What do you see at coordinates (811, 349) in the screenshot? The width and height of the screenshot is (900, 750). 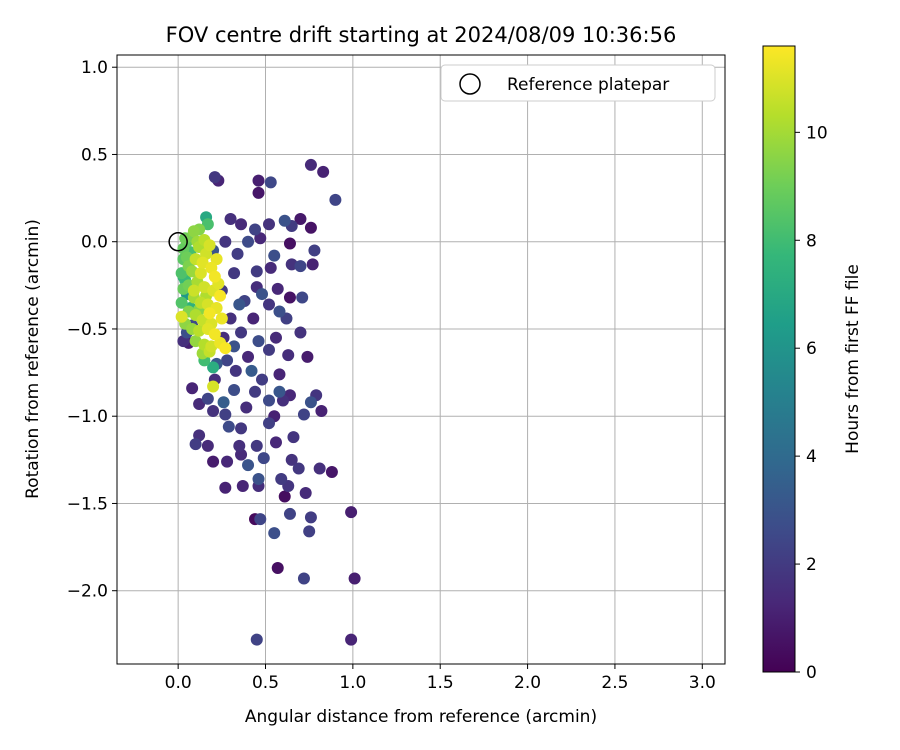 I see `colorbar-tick-label: 6` at bounding box center [811, 349].